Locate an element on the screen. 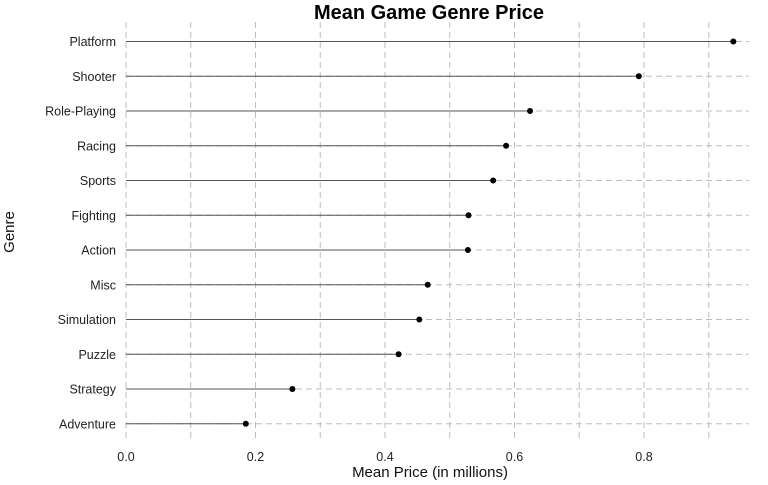 The height and width of the screenshot is (485, 768). x-axis-title: Mean Price (in millions) is located at coordinates (430, 472).